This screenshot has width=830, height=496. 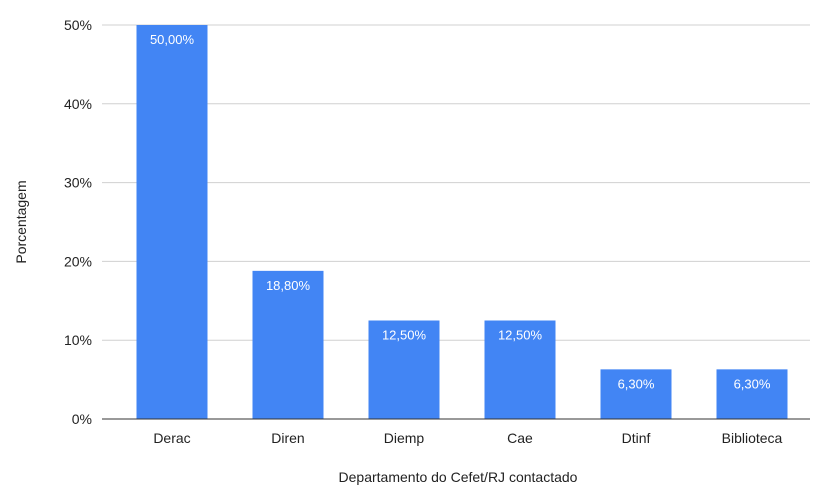 What do you see at coordinates (752, 438) in the screenshot?
I see `x-category-label: Biblioteca` at bounding box center [752, 438].